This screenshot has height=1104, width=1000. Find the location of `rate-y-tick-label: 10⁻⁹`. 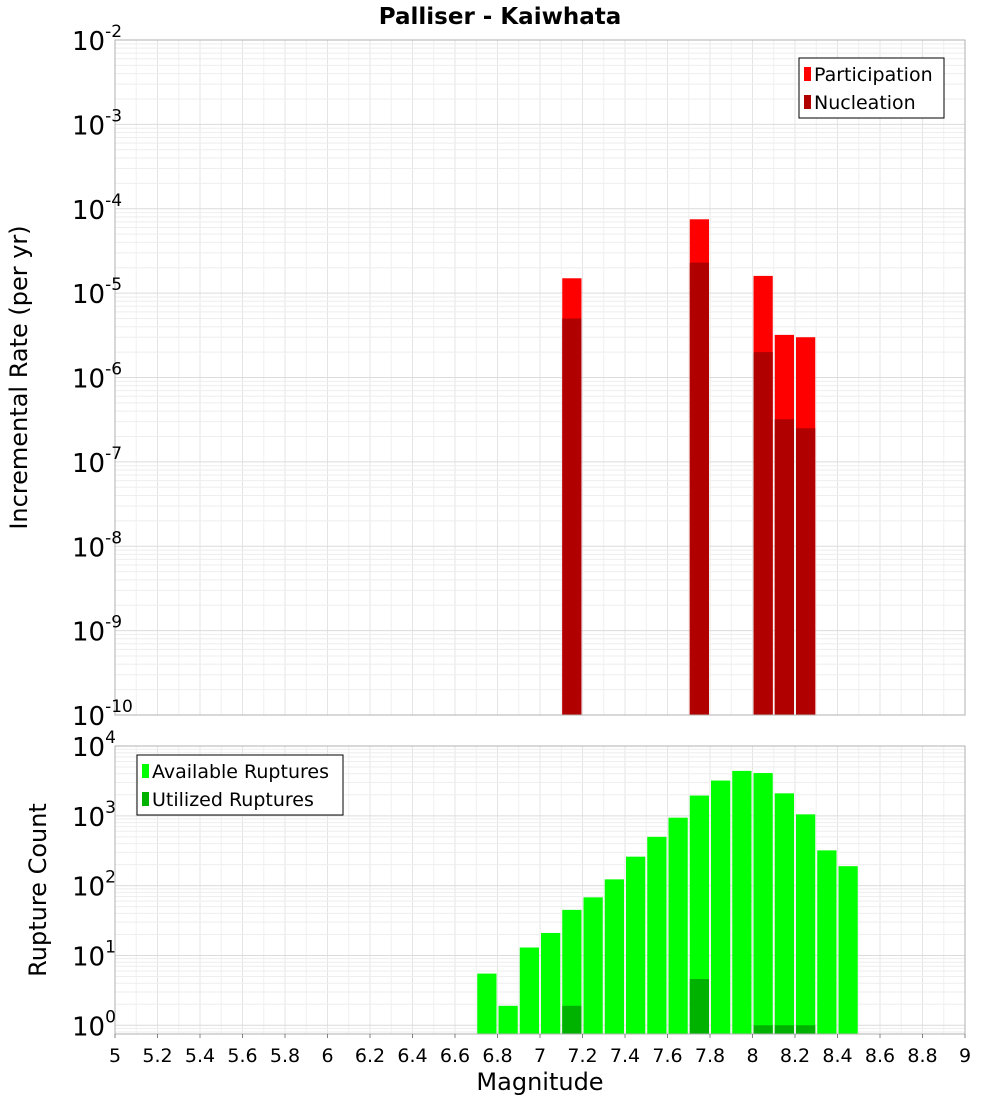

rate-y-tick-label: 10⁻⁹ is located at coordinates (97, 630).